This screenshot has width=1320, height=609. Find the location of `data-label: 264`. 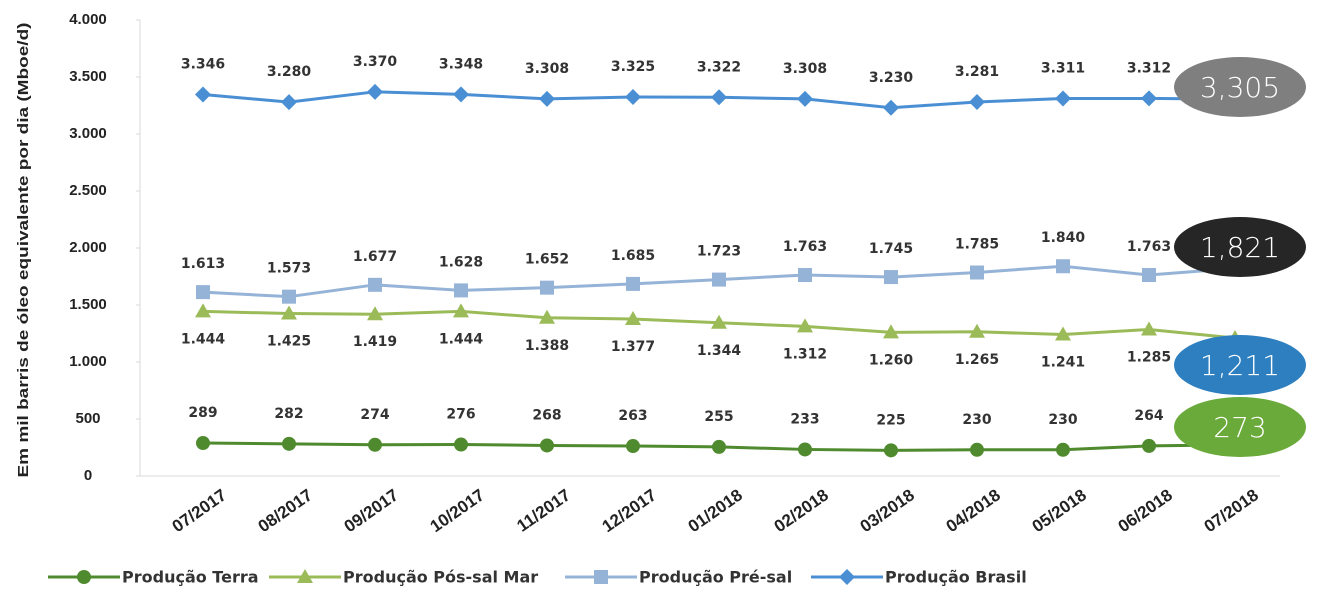

data-label: 264 is located at coordinates (1148, 416).